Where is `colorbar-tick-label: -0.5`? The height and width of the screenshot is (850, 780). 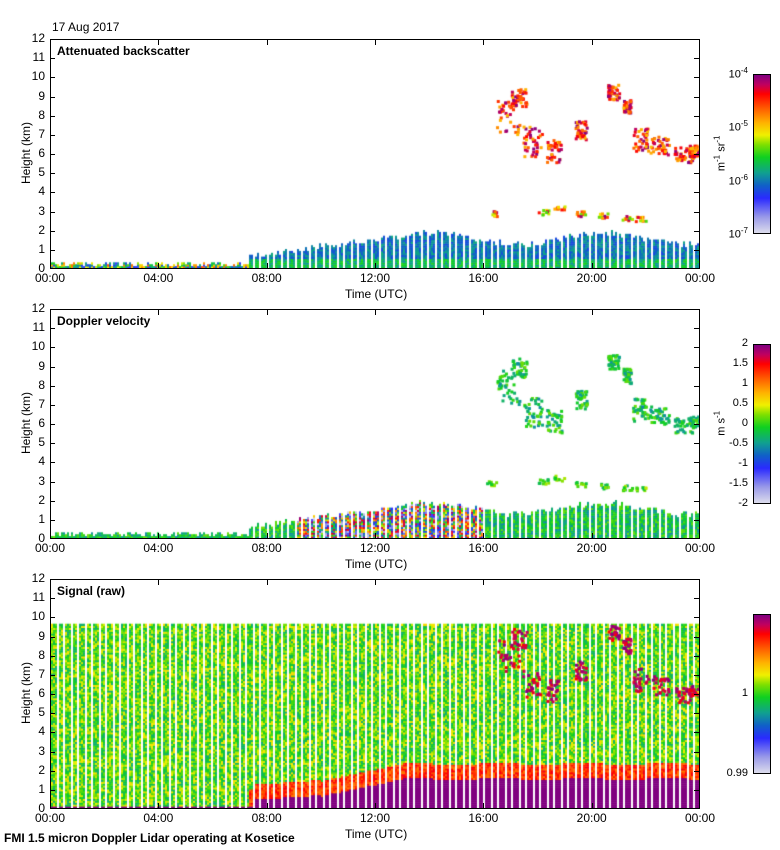 colorbar-tick-label: -0.5 is located at coordinates (738, 443).